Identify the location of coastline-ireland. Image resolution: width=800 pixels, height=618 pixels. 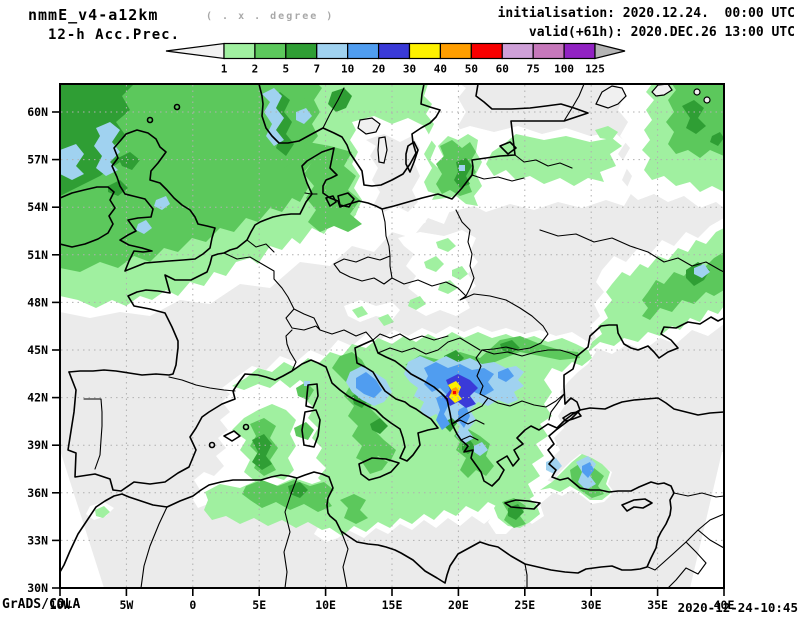
(88, 217).